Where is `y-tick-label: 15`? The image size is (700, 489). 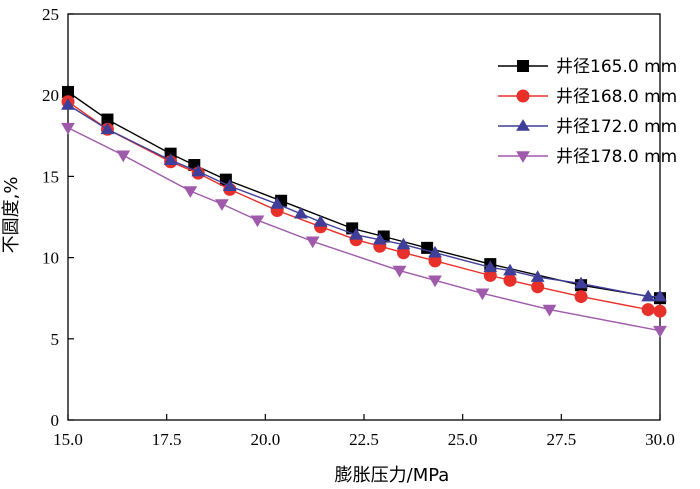
y-tick-label: 15 is located at coordinates (50, 176).